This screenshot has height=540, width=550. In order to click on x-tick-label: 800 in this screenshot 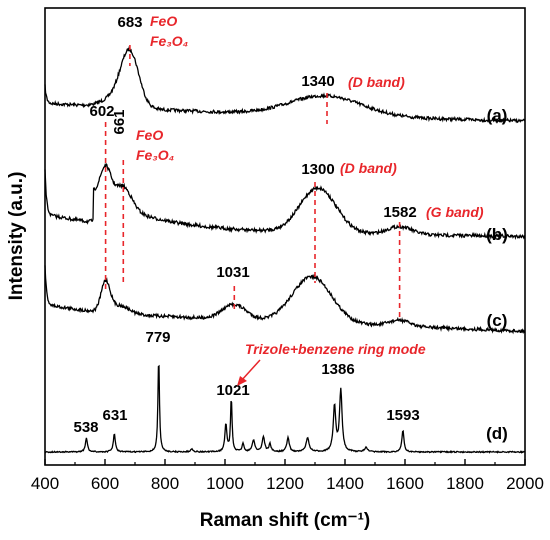, I will do `click(165, 483)`.